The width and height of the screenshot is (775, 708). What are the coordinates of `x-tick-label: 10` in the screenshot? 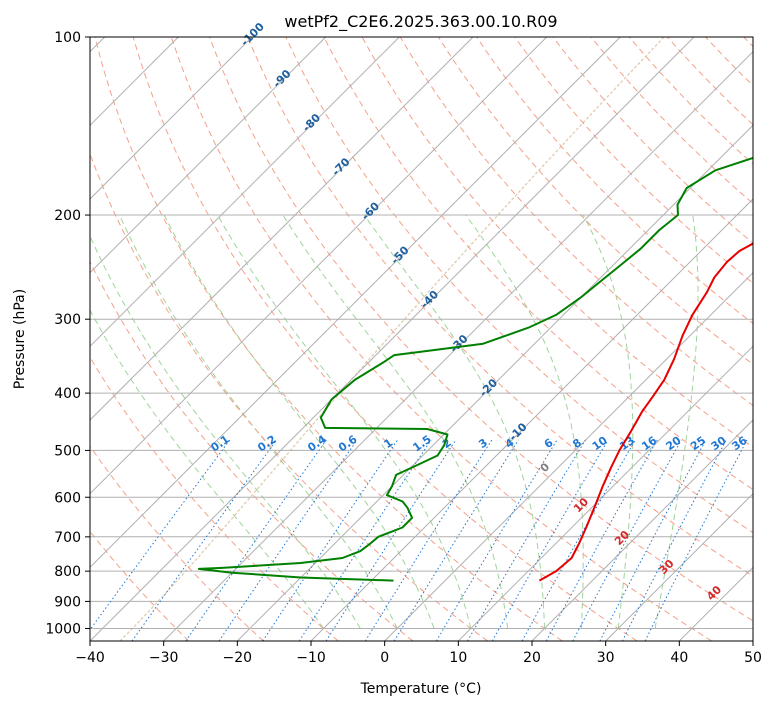 It's located at (458, 658).